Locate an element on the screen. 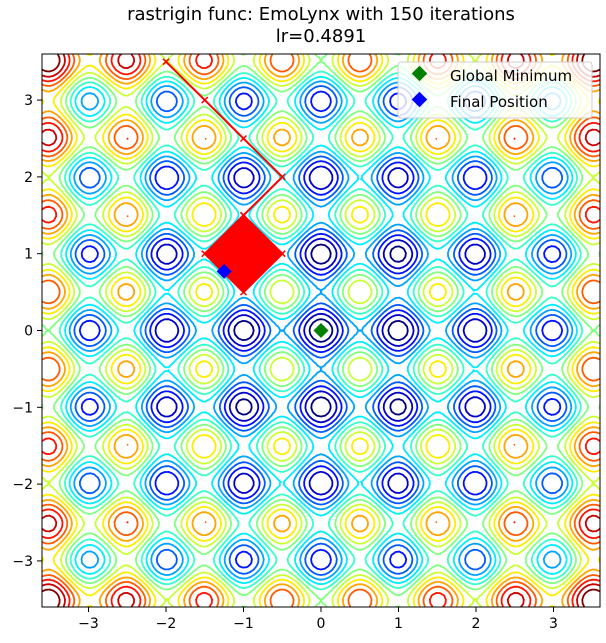  chart-subtitle: lr=0.4891 is located at coordinates (321, 36).